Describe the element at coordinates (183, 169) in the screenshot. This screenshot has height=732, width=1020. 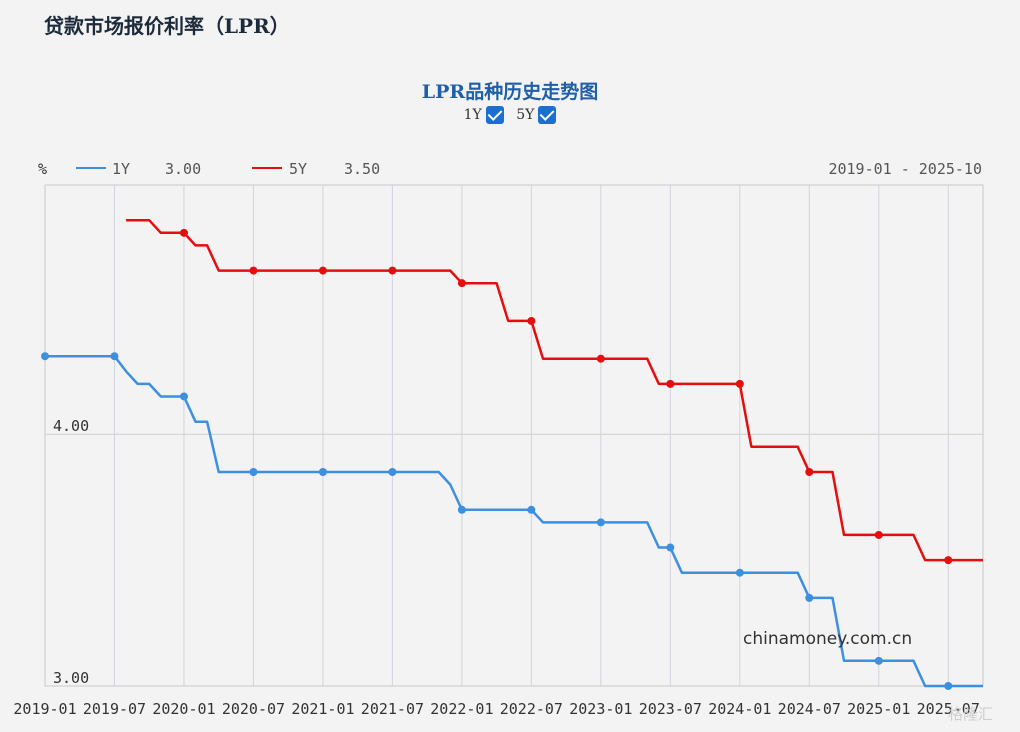
I see `legend-1y-value: 3.00` at that location.